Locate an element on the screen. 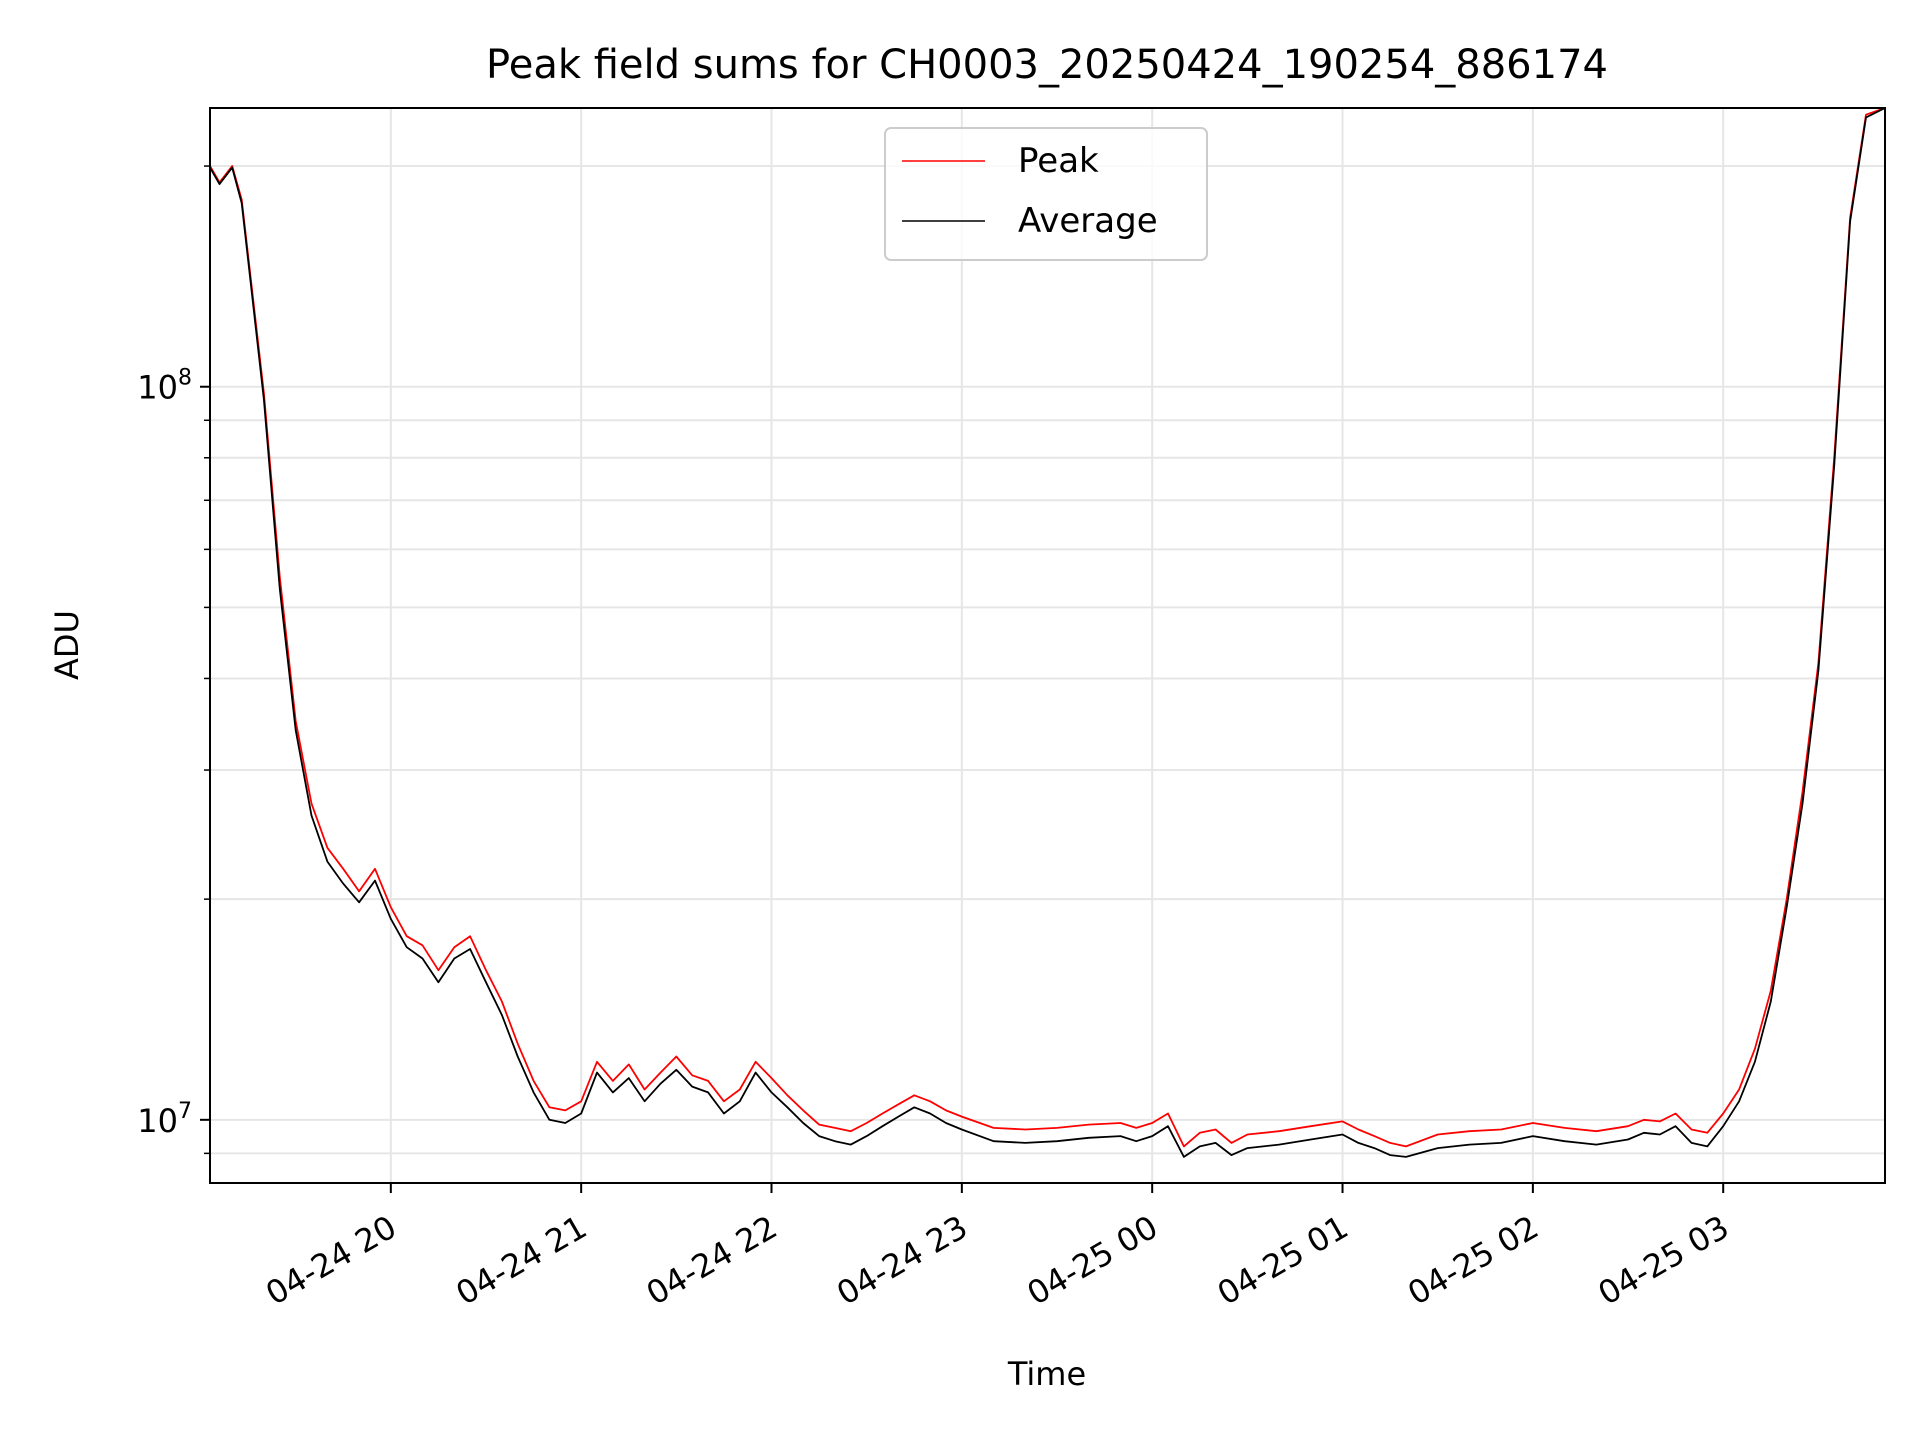 The width and height of the screenshot is (1920, 1440). x-axis-label: Time is located at coordinates (1046, 1374).